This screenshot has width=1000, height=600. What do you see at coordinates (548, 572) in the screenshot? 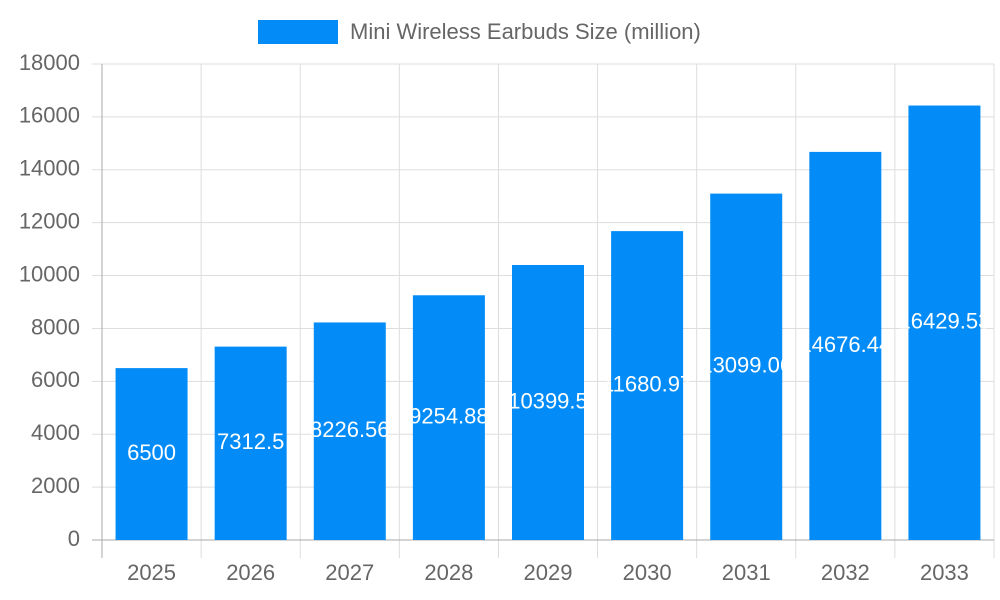
I see `x-tick-label: 2029` at bounding box center [548, 572].